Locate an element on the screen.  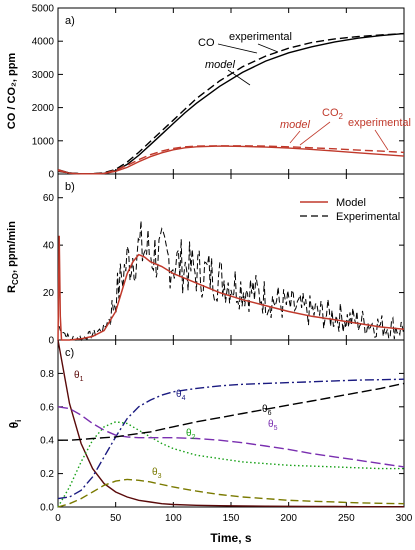
panel-a-ylabel: CO / CO₂, ppm is located at coordinates (12, 91).